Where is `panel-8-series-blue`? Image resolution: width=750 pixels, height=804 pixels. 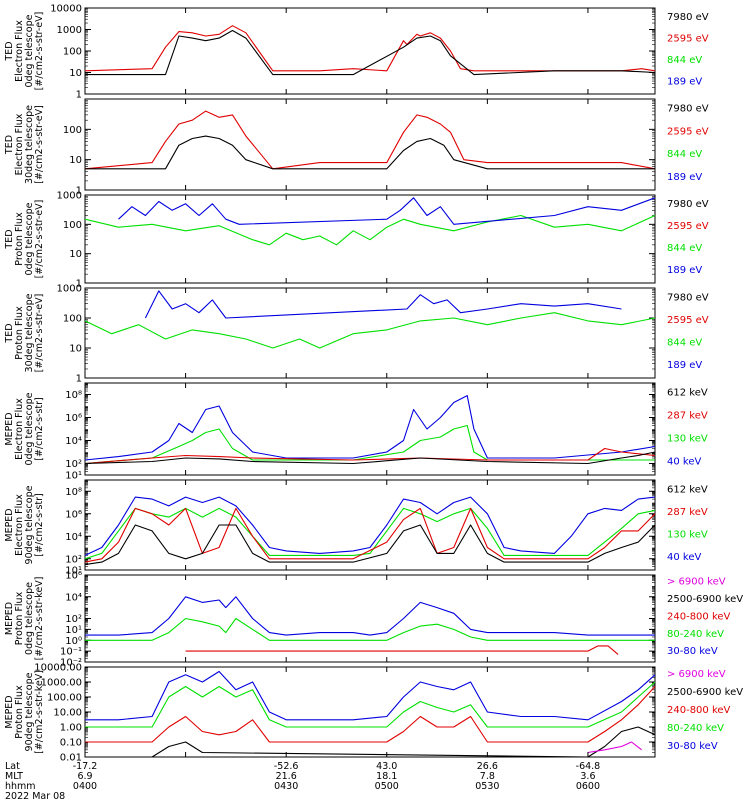
panel-8-series-blue is located at coordinates (370, 695).